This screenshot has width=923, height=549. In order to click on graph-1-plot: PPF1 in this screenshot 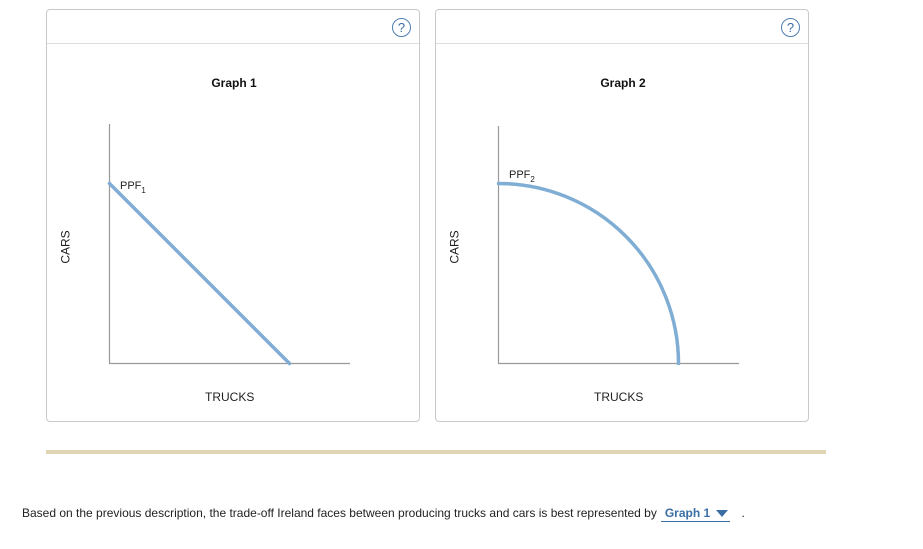, I will do `click(228, 245)`.